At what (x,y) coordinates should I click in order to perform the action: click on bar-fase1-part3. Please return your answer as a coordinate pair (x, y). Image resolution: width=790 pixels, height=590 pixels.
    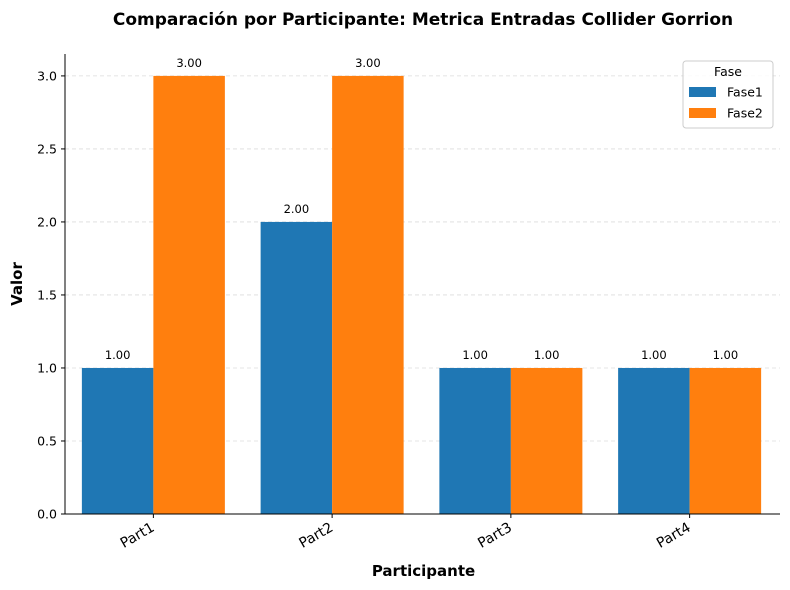
    Looking at the image, I should click on (475, 440).